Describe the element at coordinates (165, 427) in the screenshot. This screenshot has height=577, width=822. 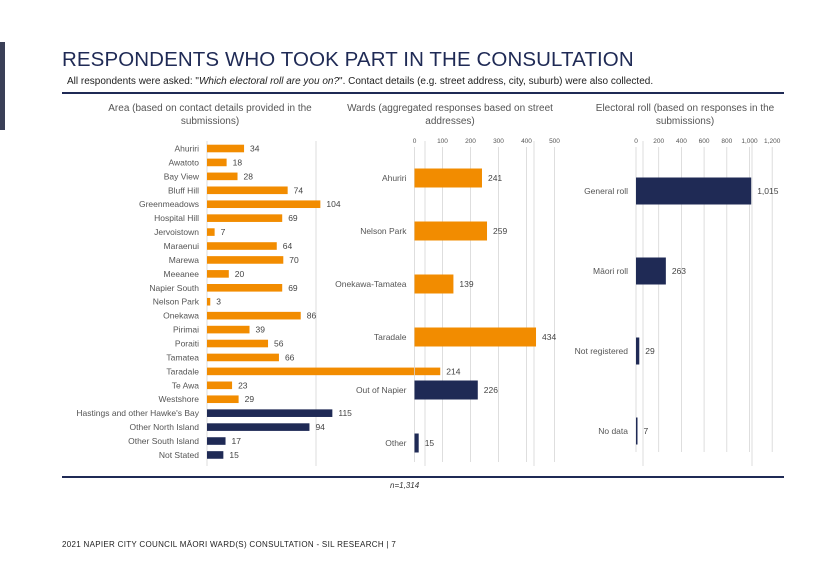
I see `area-category-label: Other North Island` at that location.